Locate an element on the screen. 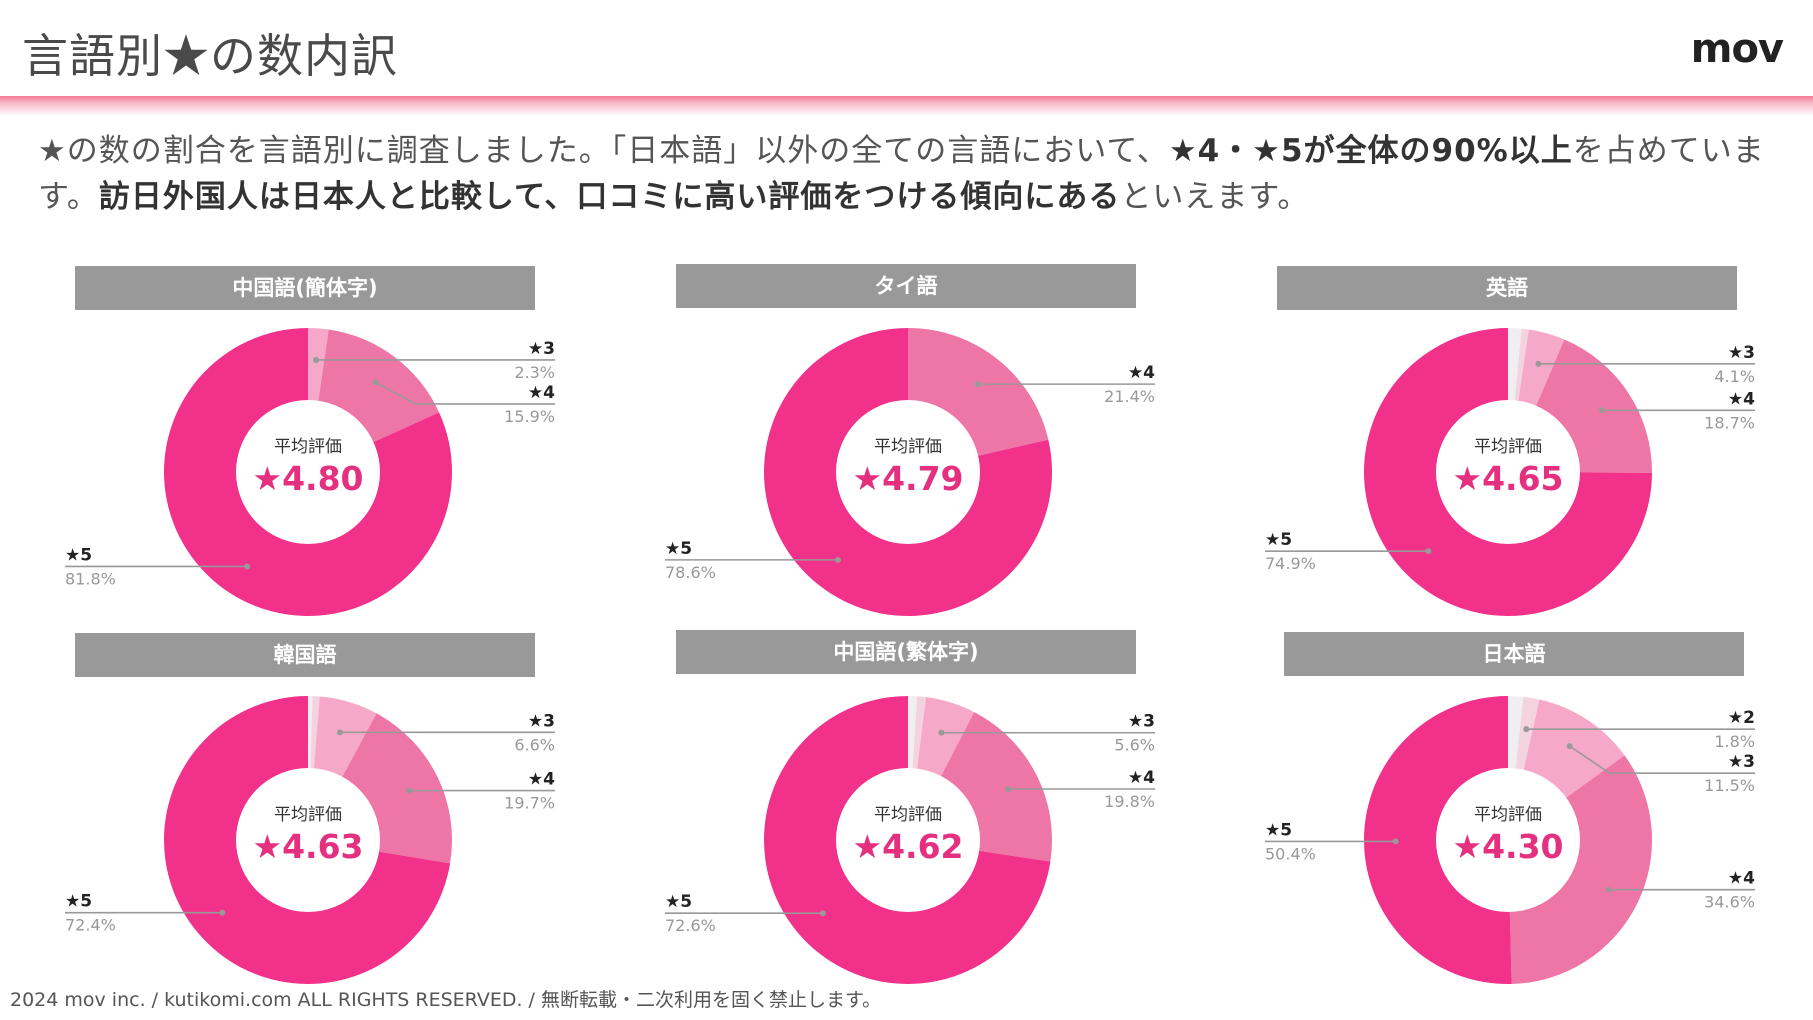  chart-panel-japanese: 日本語 ★2 1.8% ★3 11.5% ★4 34.6% ★5 50.4% 平均評価 ★4.30 is located at coordinates (1500, 815).